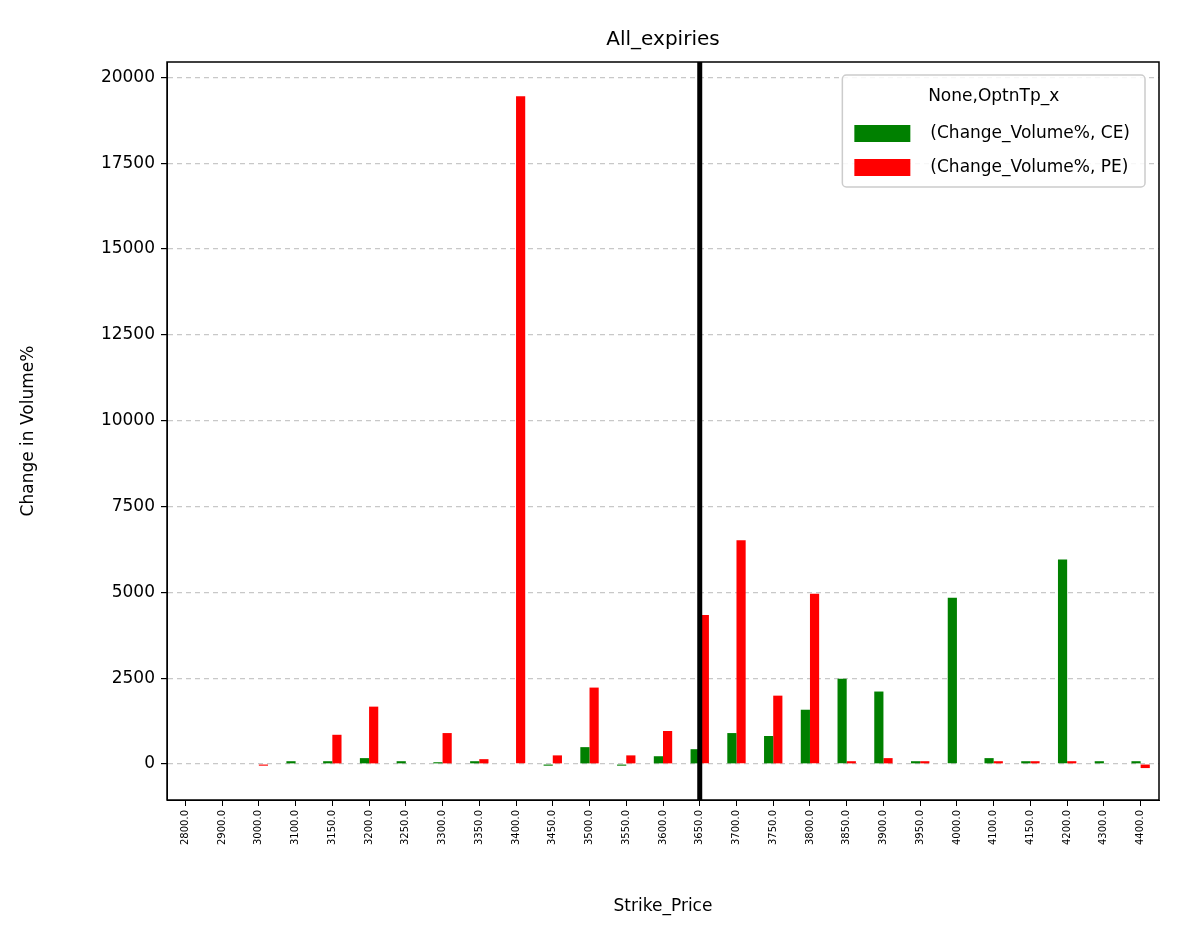 The height and width of the screenshot is (939, 1179). What do you see at coordinates (662, 827) in the screenshot?
I see `x-tick-label: 3600.0` at bounding box center [662, 827].